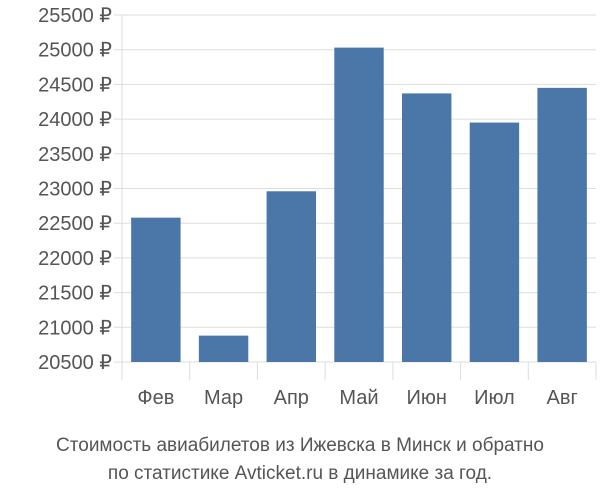 This screenshot has height=500, width=600. I want to click on y-tick-label: 24000 ₽, so click(75, 120).